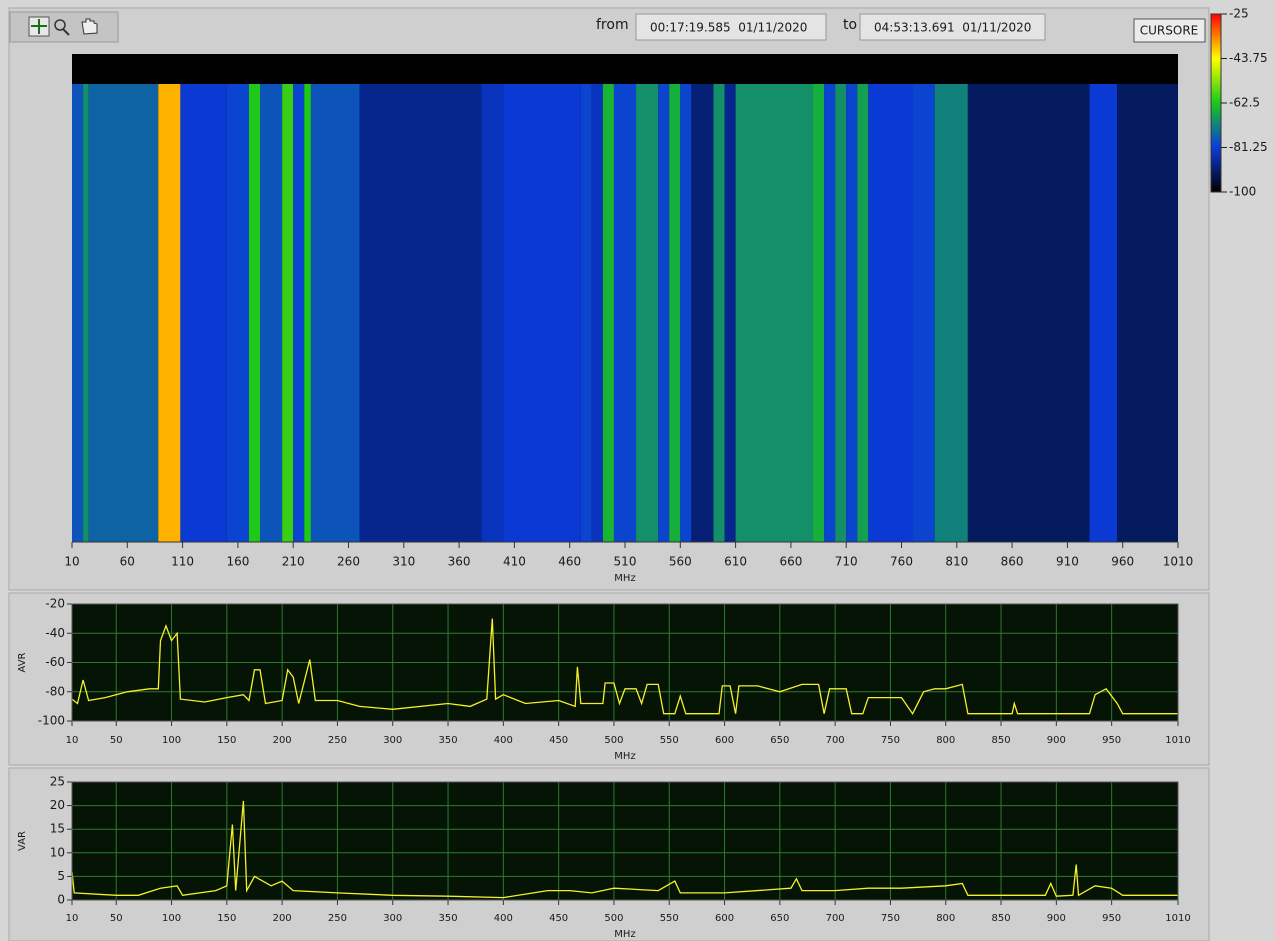 This screenshot has height=941, width=1275. I want to click on x-tick-label: 450, so click(558, 740).